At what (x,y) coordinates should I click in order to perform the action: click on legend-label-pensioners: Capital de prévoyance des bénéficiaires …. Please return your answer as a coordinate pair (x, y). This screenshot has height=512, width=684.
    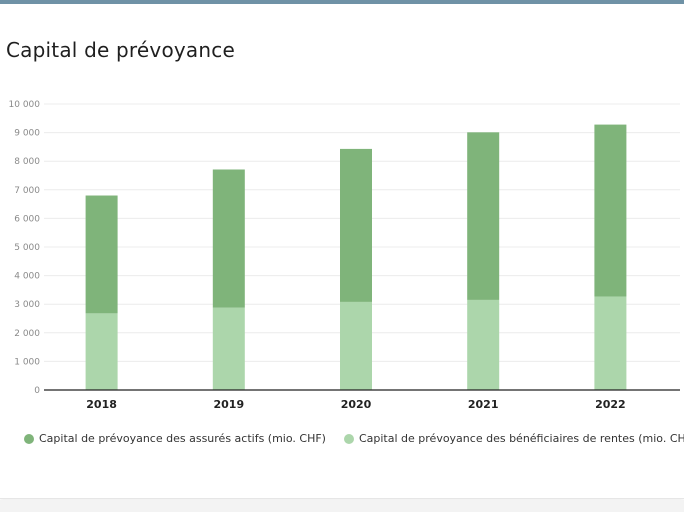
    Looking at the image, I should click on (521, 438).